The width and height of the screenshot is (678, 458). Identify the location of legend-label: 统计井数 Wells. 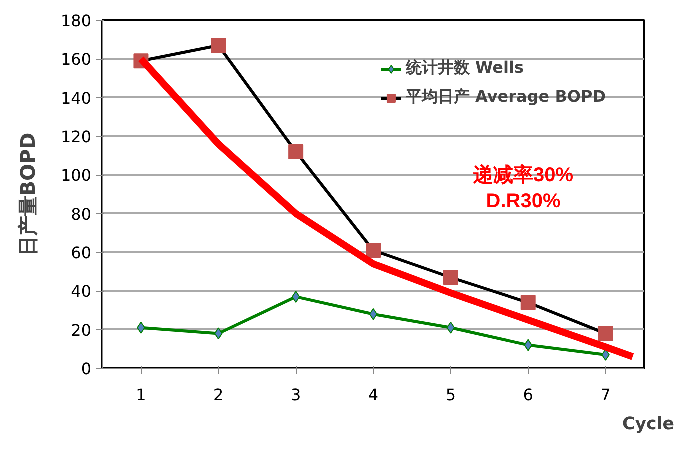
(465, 68).